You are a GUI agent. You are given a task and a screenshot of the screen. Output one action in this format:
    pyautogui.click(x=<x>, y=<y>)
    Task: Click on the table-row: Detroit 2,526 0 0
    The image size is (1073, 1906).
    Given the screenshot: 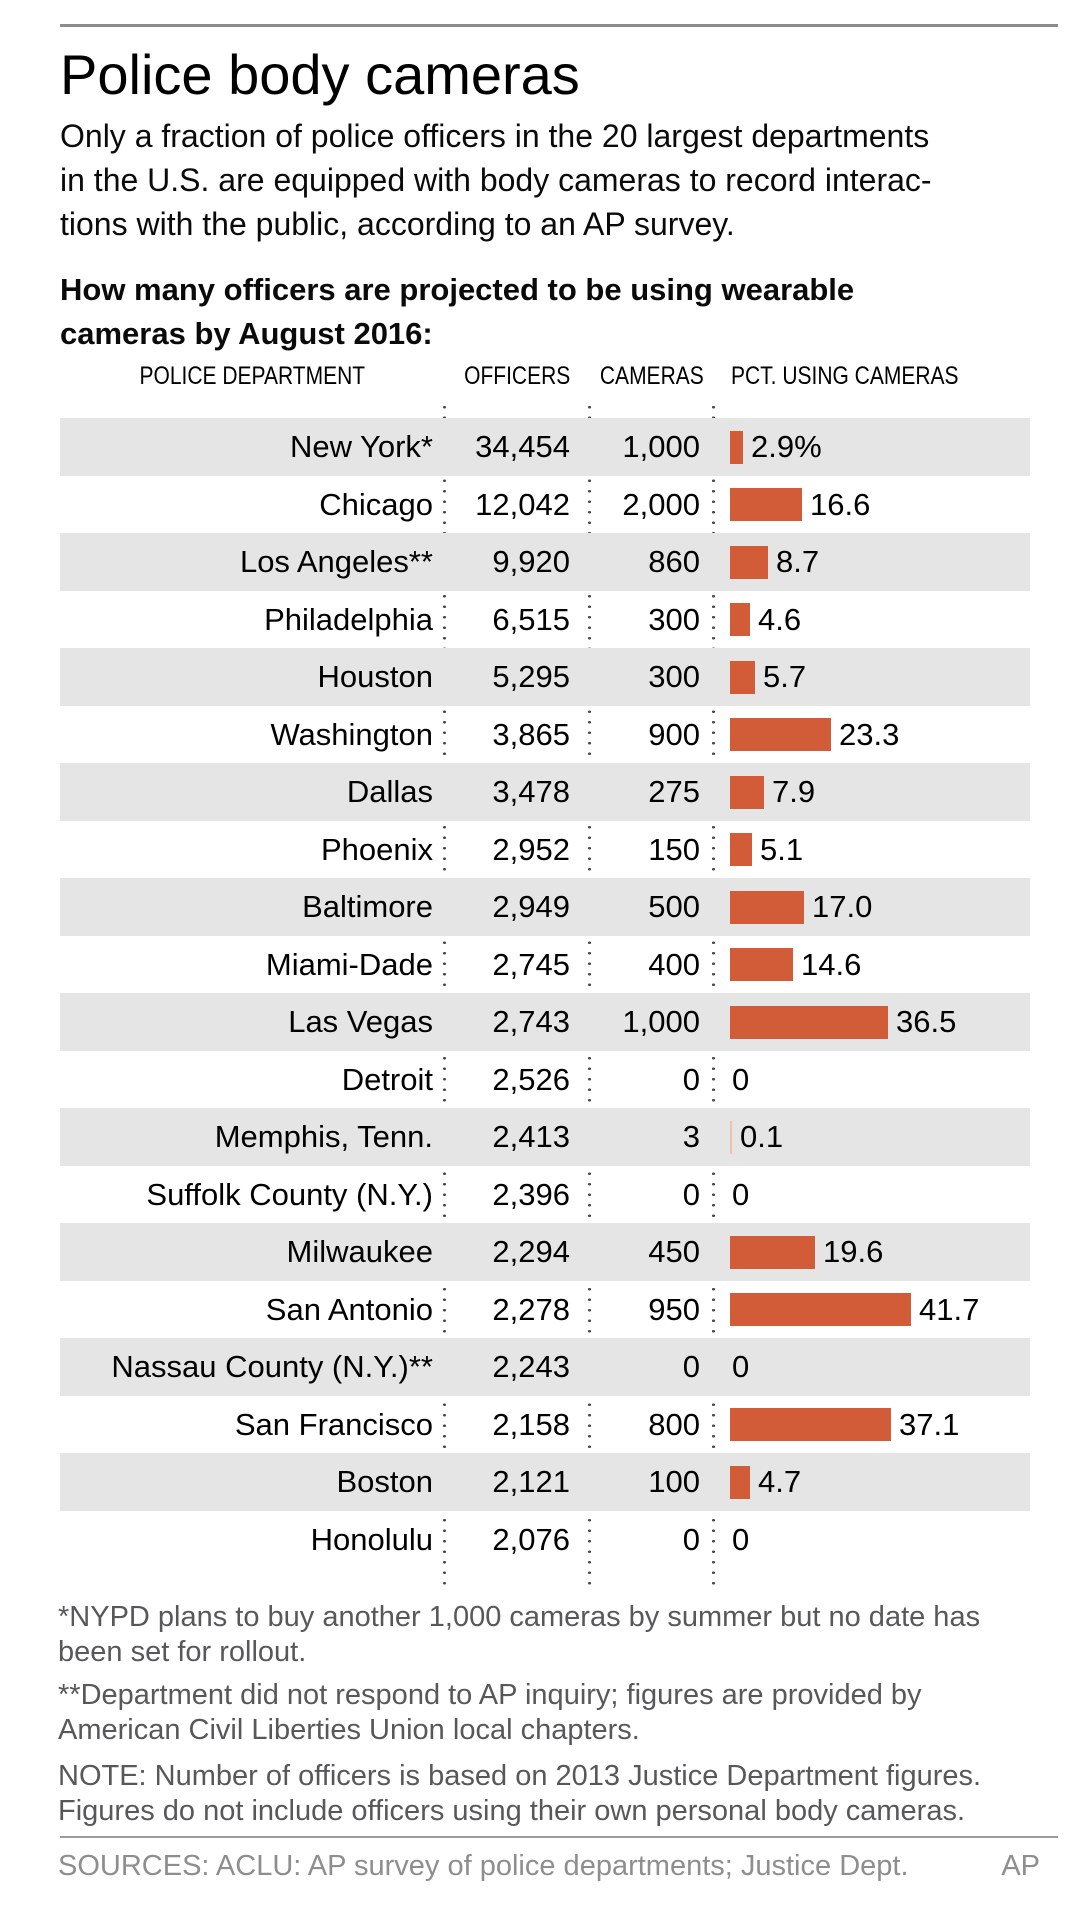 What is the action you would take?
    pyautogui.click(x=545, y=1080)
    